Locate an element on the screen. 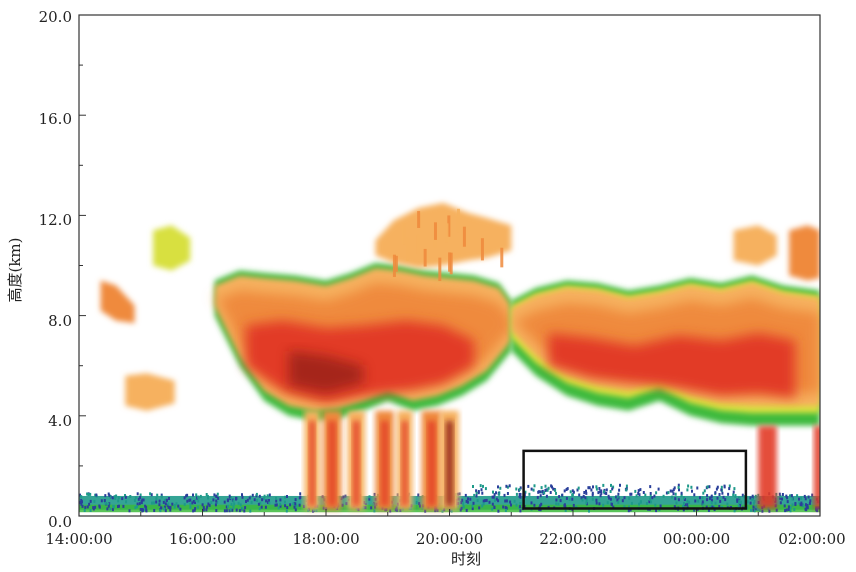 The width and height of the screenshot is (856, 572). y-tick-label: 4.0 is located at coordinates (60, 421).